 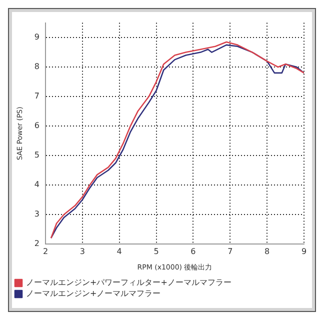 I want to click on y-tick-label: 5, so click(x=37, y=155).